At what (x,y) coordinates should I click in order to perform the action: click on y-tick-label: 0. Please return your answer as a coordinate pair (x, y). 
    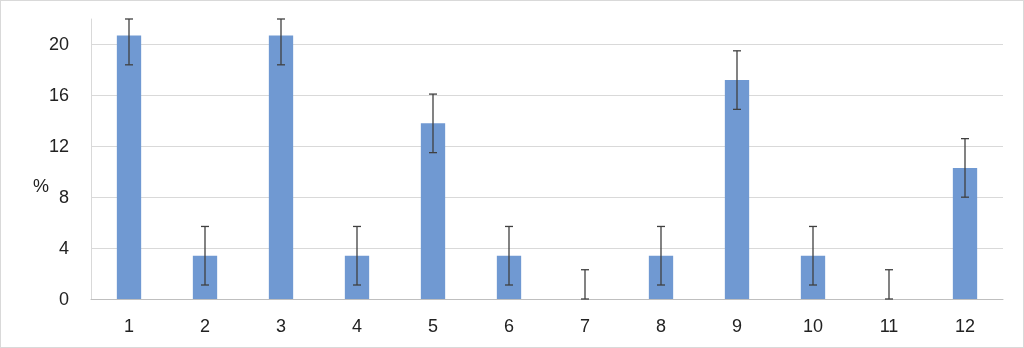
    Looking at the image, I should click on (63, 299).